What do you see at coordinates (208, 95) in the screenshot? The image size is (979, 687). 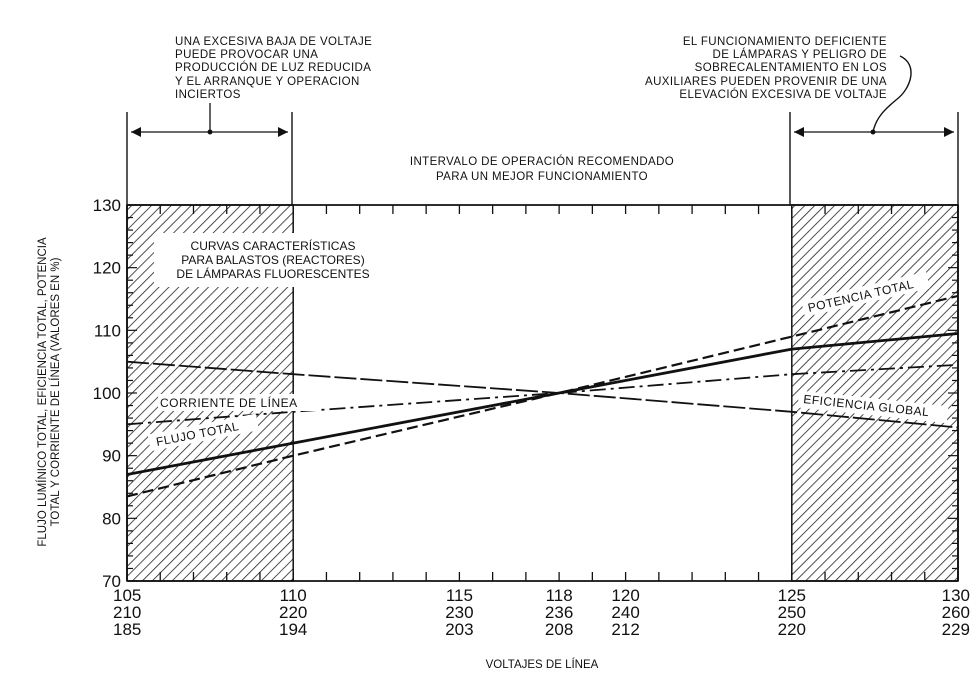 I see `left-note-line-5: INCIERTOS` at bounding box center [208, 95].